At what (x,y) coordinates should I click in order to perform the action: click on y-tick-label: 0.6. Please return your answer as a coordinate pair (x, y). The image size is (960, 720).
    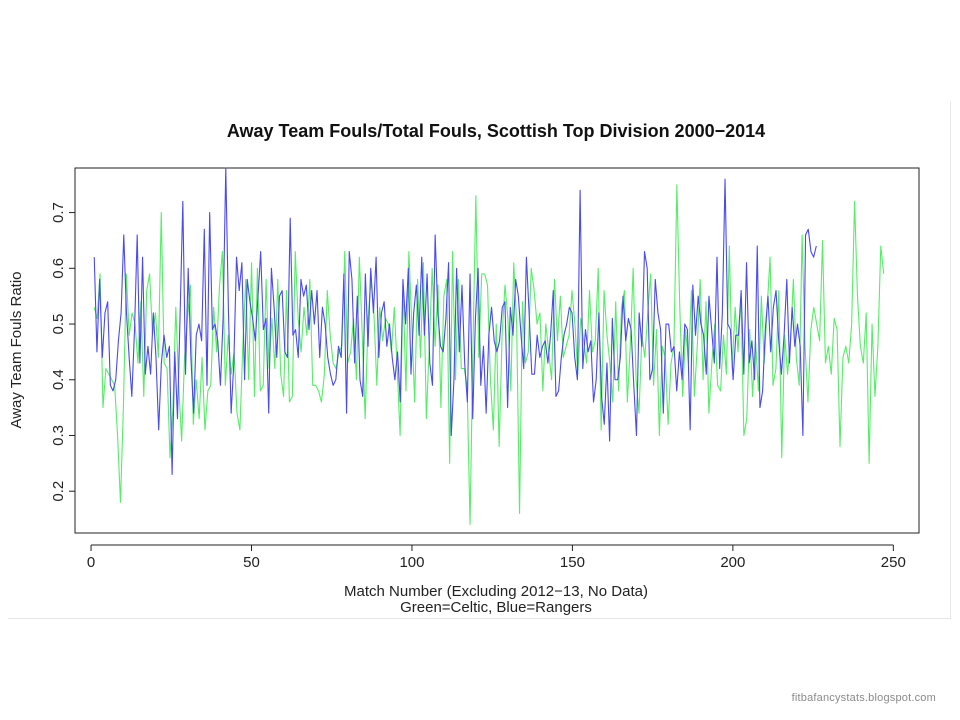
    Looking at the image, I should click on (58, 268).